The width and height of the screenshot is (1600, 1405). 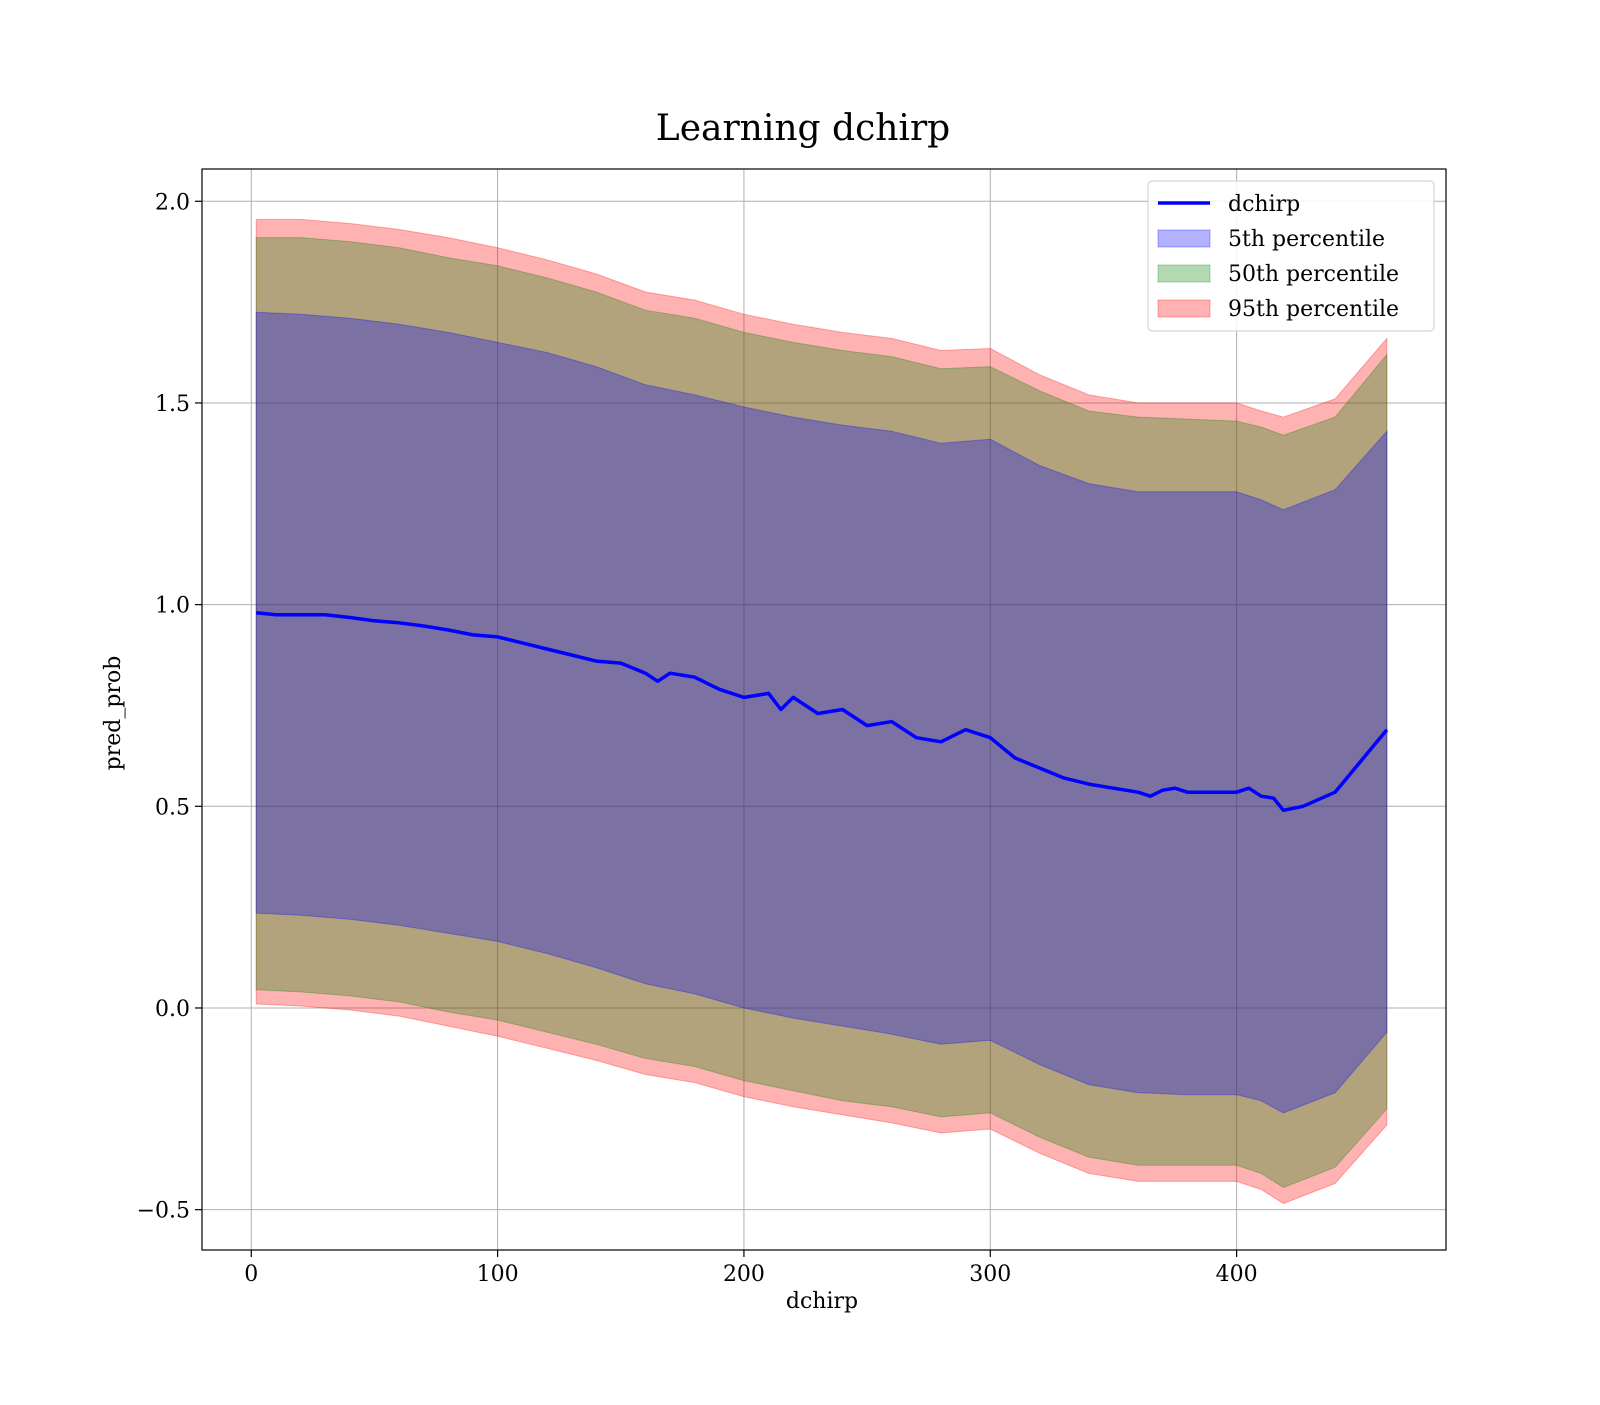 What do you see at coordinates (113, 713) in the screenshot?
I see `y-axis-label: pred_prob` at bounding box center [113, 713].